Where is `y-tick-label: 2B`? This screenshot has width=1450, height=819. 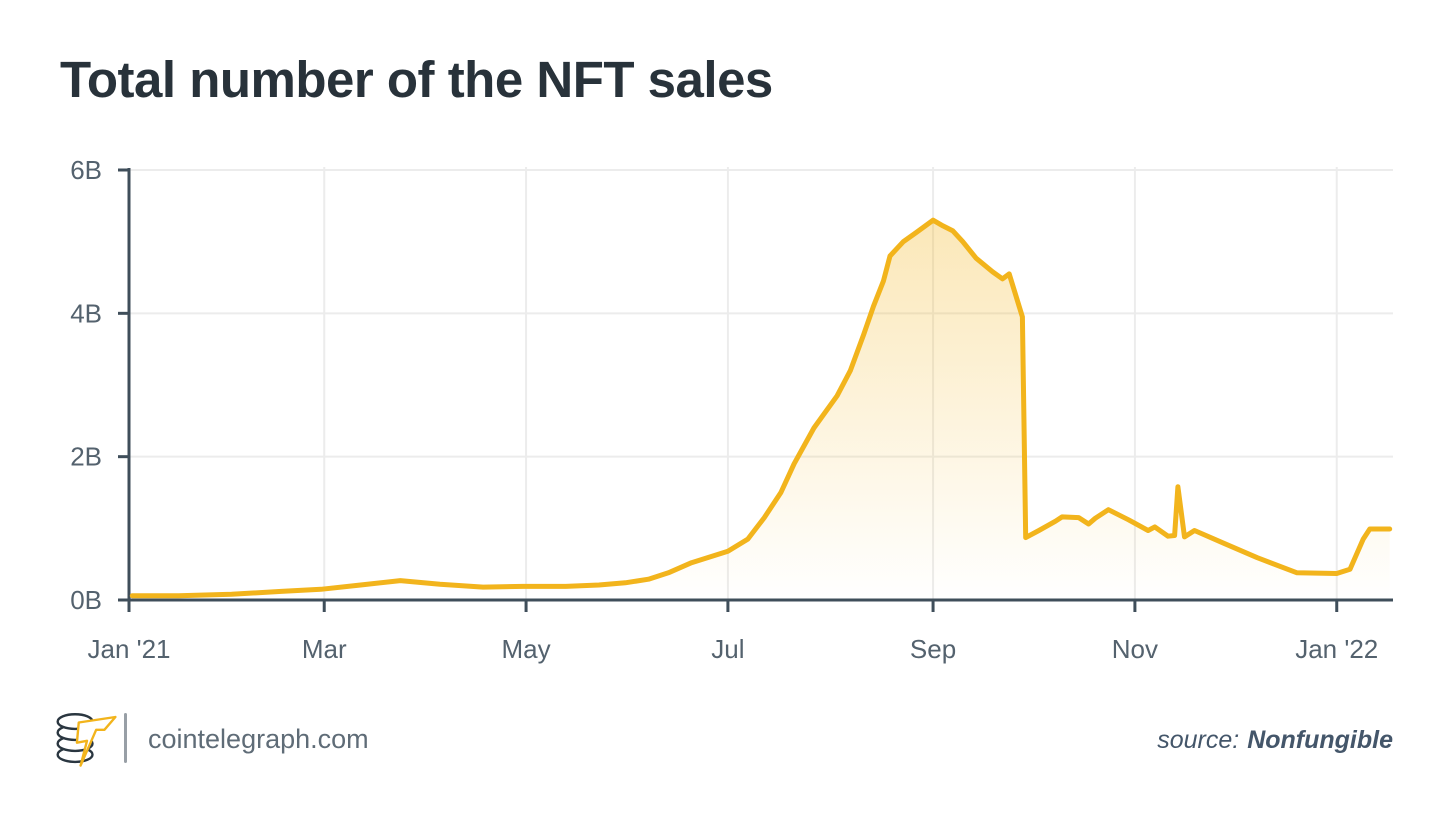
y-tick-label: 2B is located at coordinates (86, 457).